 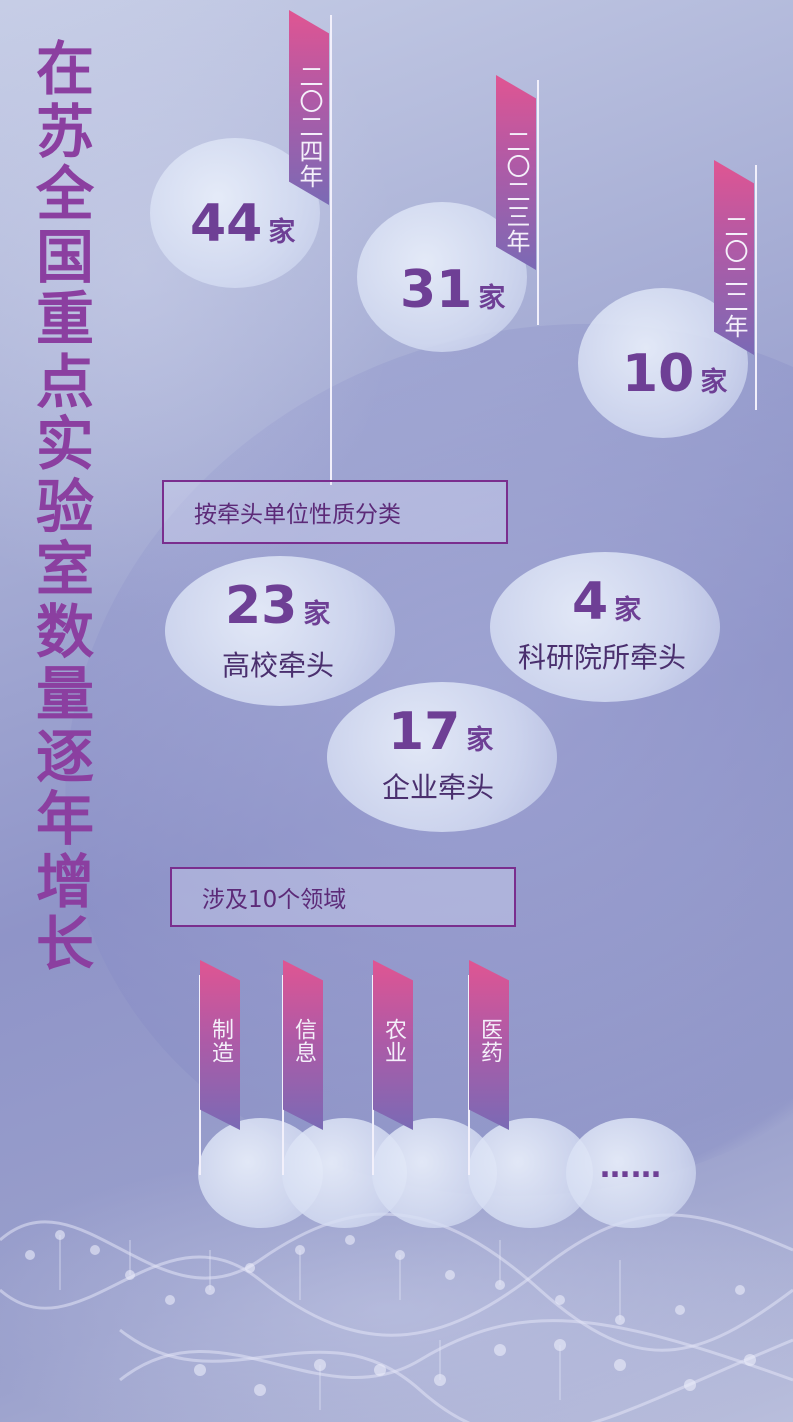 I want to click on field-label: 制造, so click(x=220, y=1041).